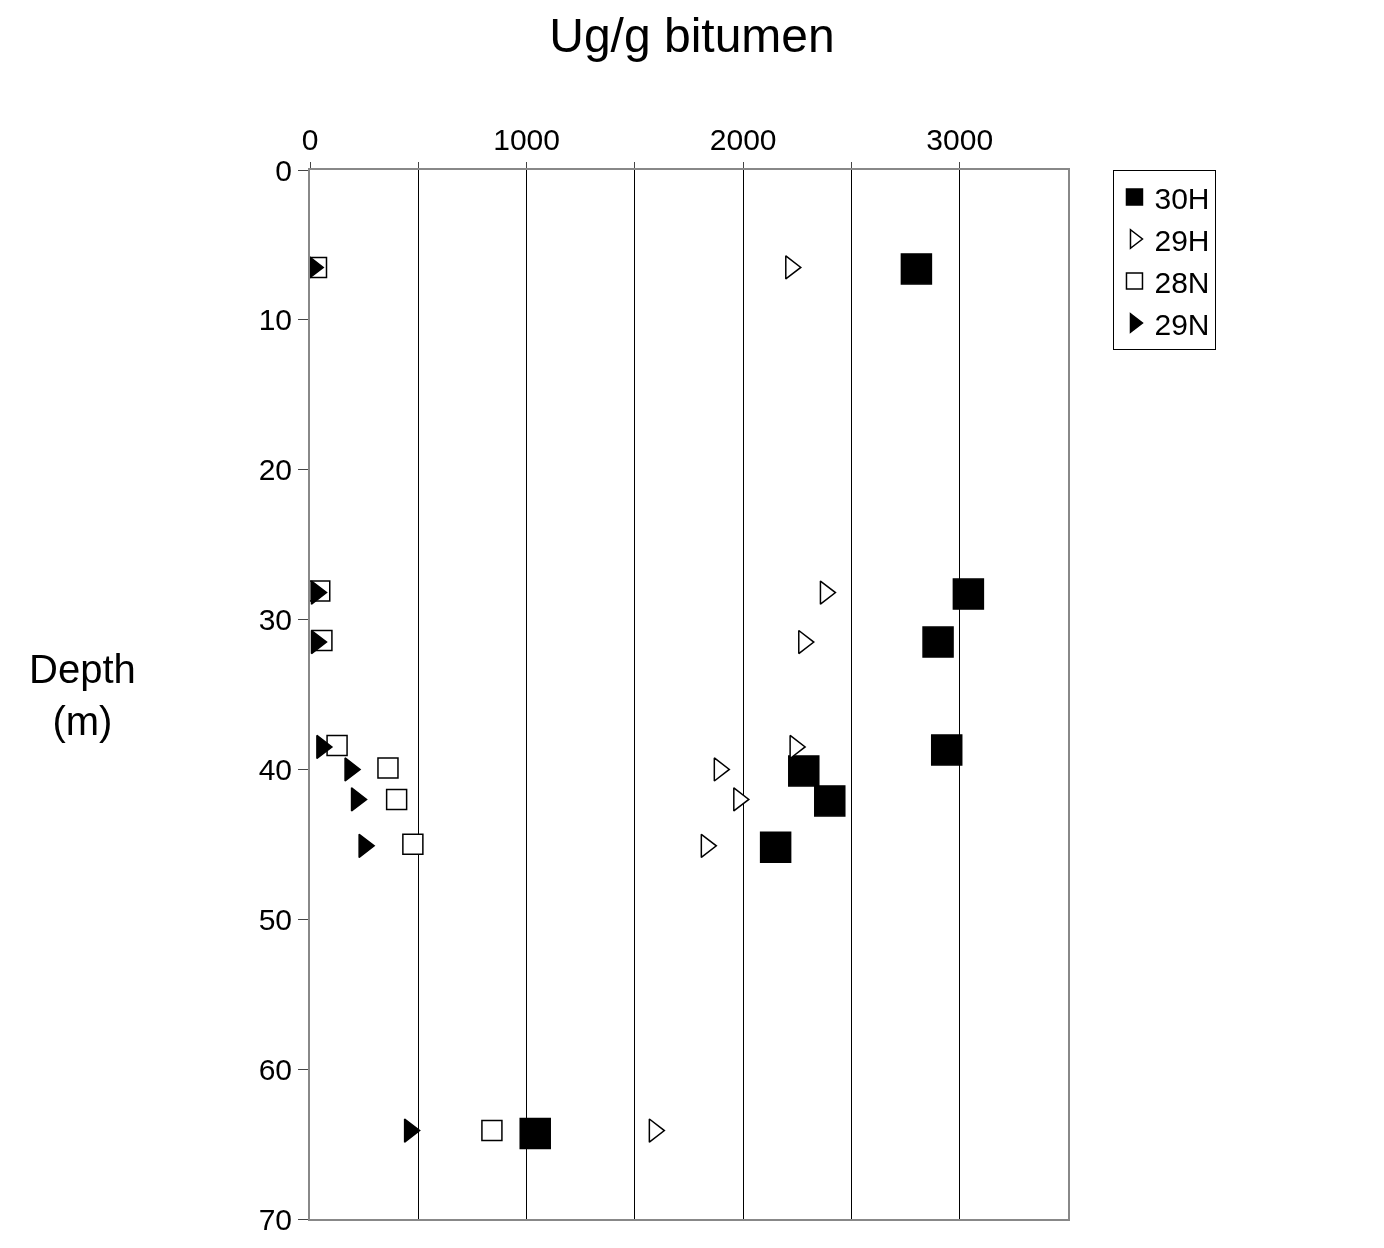 The image size is (1384, 1248). What do you see at coordinates (275, 919) in the screenshot?
I see `y-tick-label: 50` at bounding box center [275, 919].